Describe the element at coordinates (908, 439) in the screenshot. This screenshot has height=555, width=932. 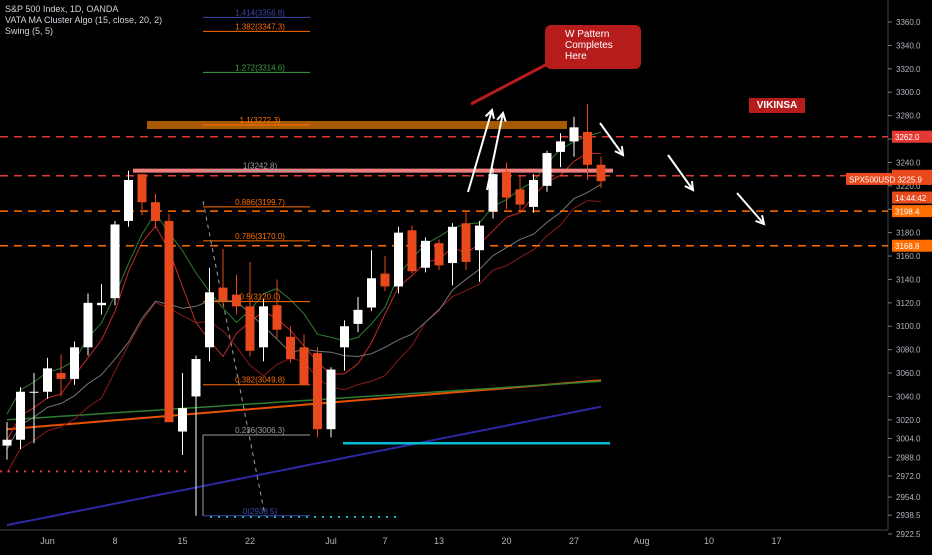
I see `price-tick-label: 3004.0` at that location.